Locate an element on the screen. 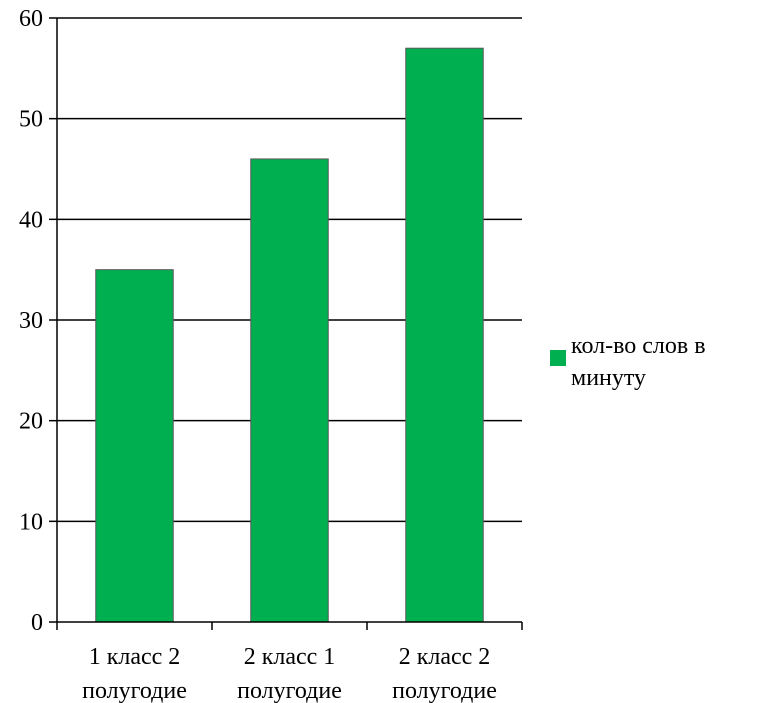 The height and width of the screenshot is (703, 757). x-category-label: 2 класс 1 is located at coordinates (290, 657).